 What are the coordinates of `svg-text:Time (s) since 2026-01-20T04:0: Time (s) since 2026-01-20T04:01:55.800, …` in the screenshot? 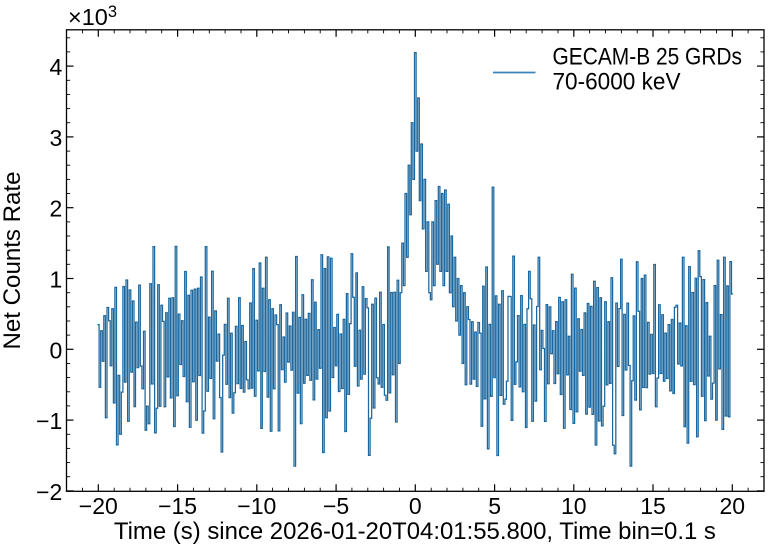 It's located at (415, 531).